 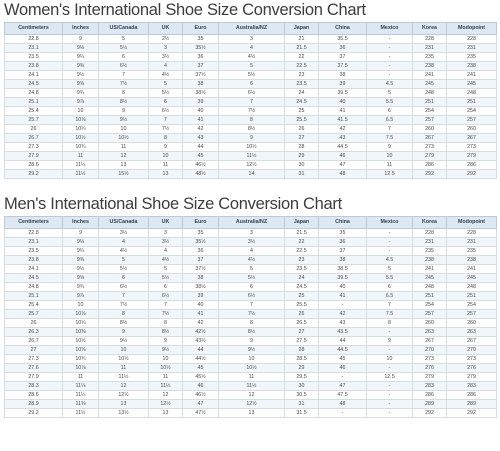 I want to click on cell-australia-nz: 4½, so click(x=251, y=260).